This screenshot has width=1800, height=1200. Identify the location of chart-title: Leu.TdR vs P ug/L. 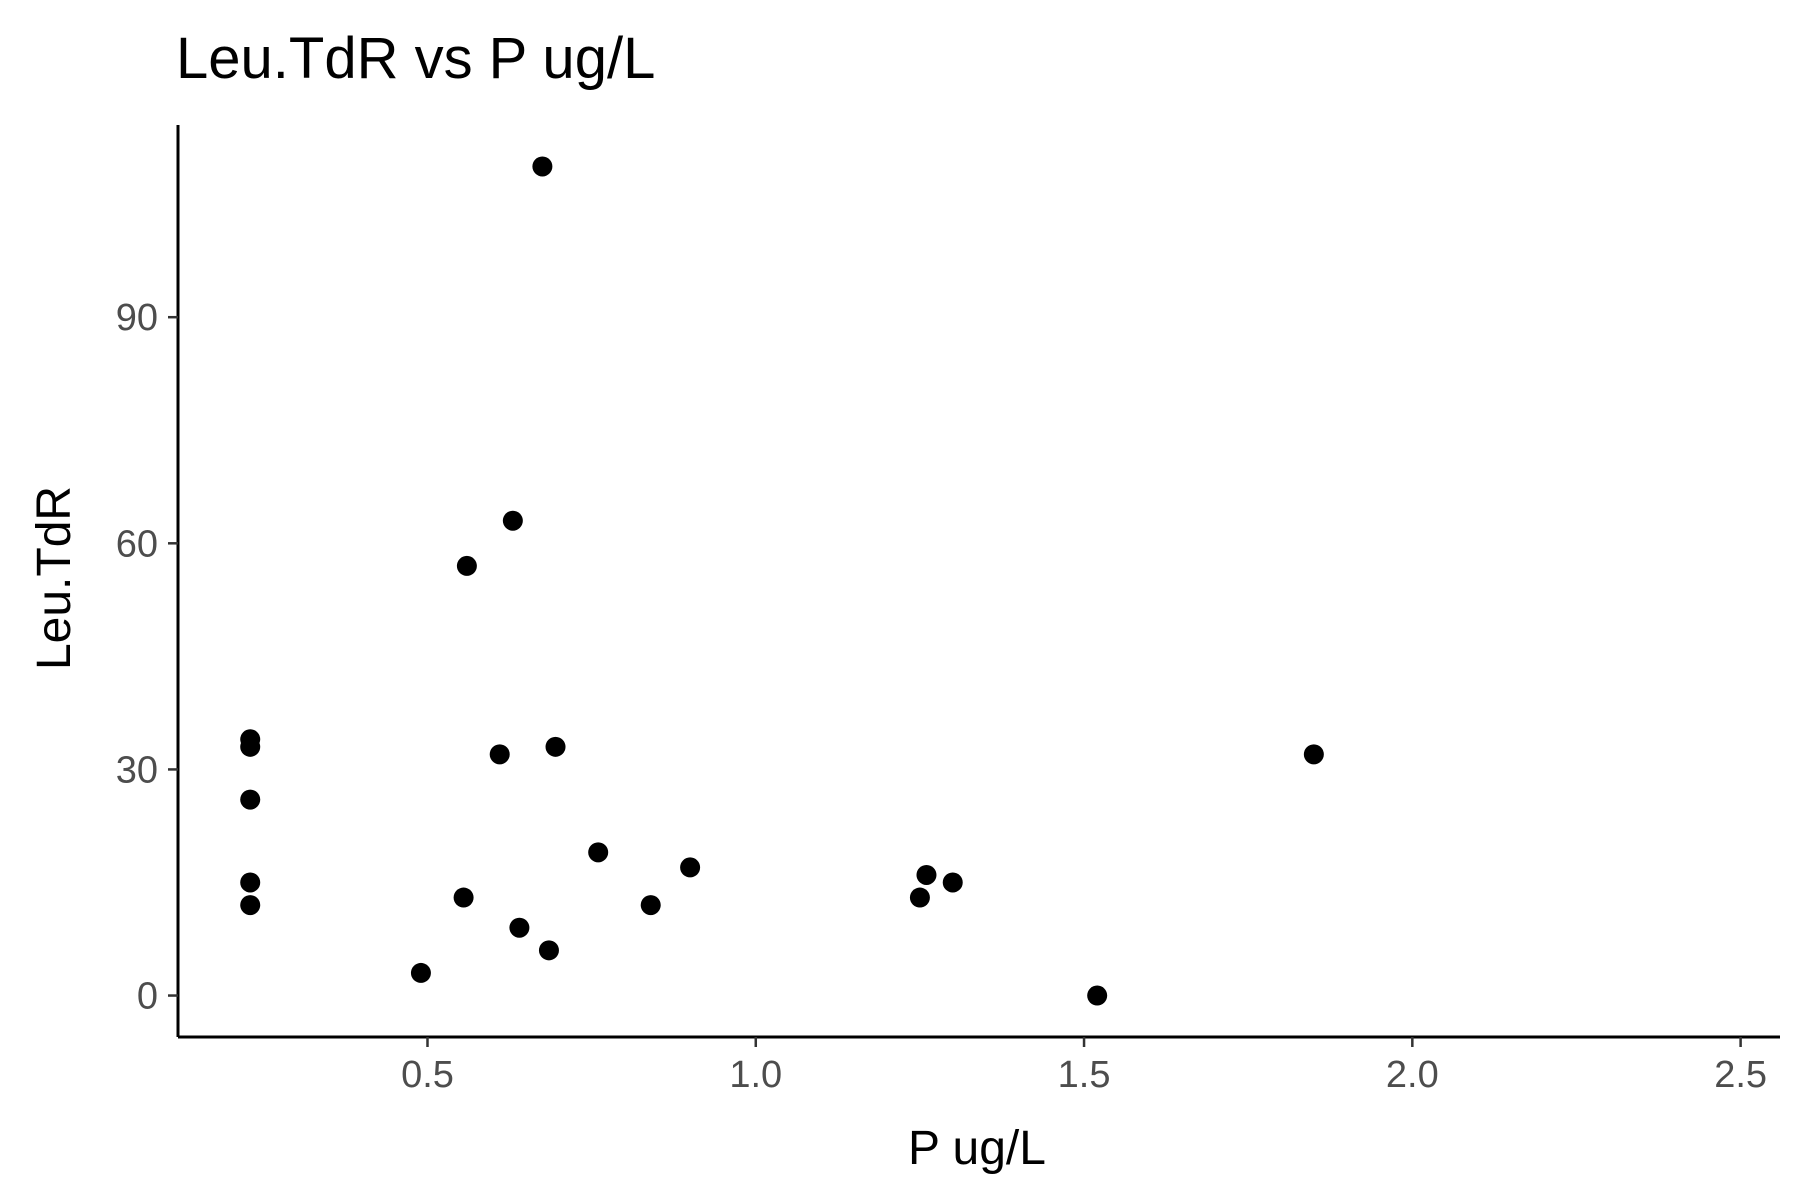
(415, 58).